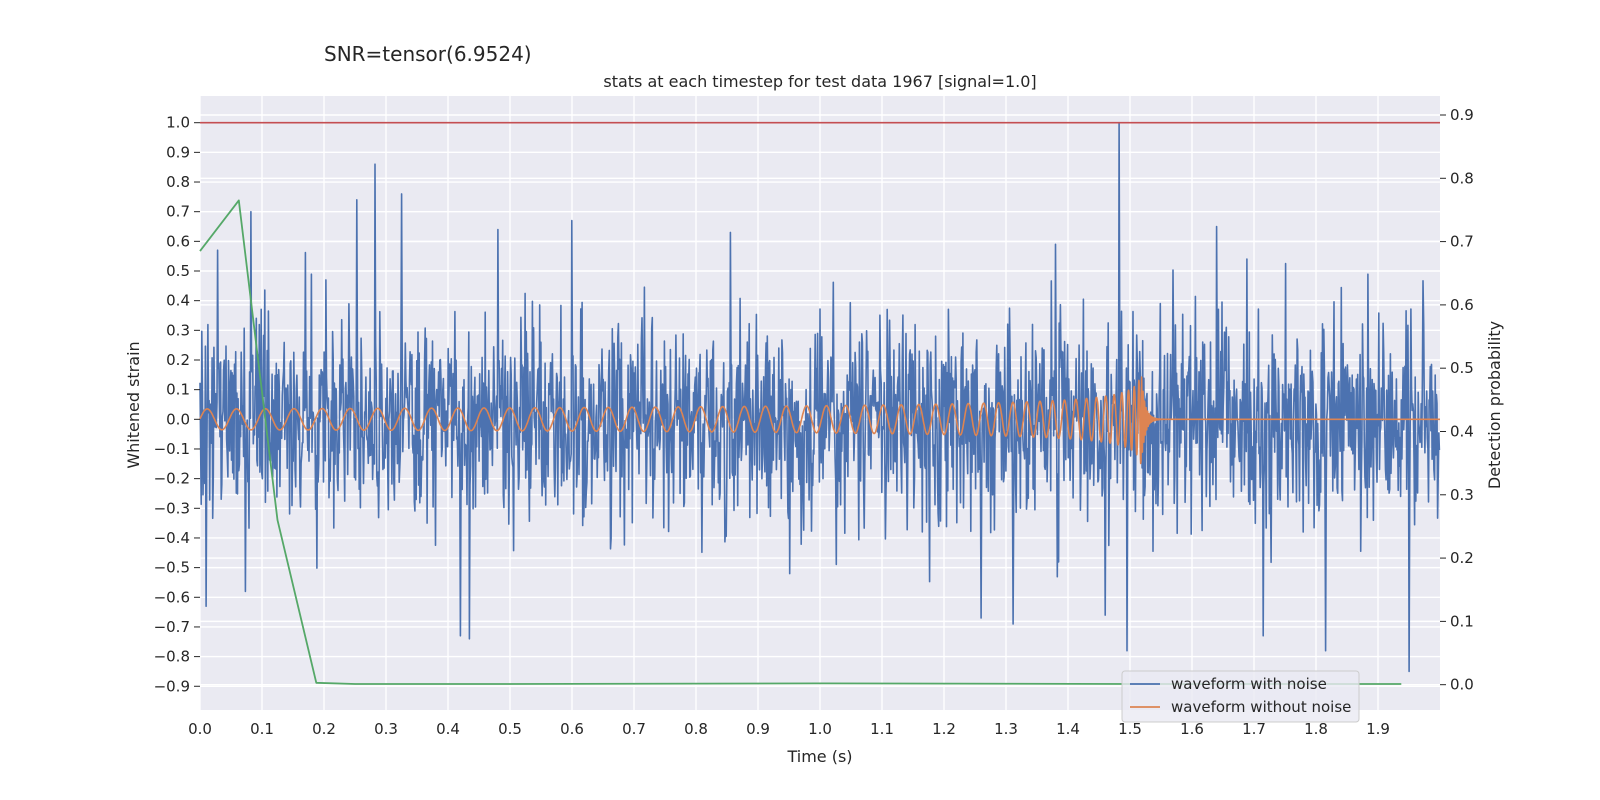  What do you see at coordinates (634, 729) in the screenshot?
I see `x-tick-label: 0.7` at bounding box center [634, 729].